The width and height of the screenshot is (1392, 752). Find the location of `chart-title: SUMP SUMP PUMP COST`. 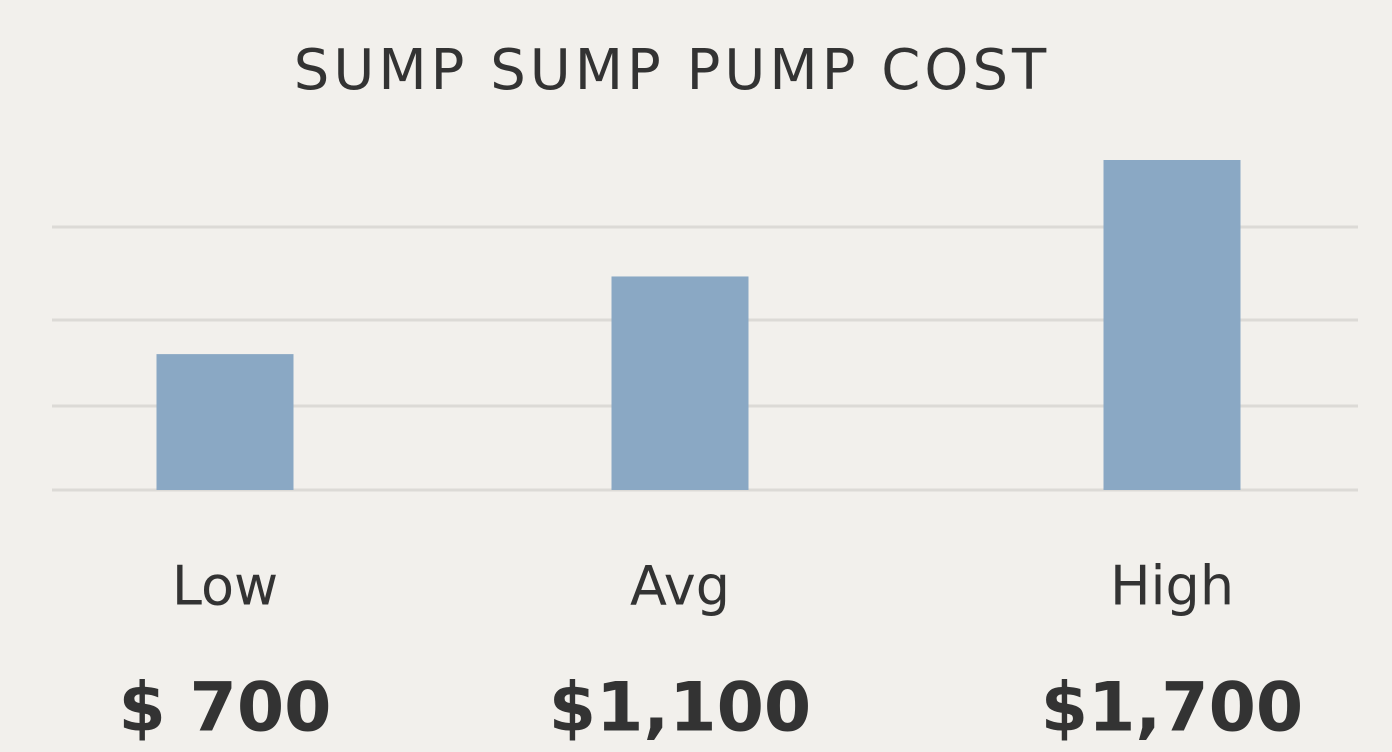

chart-title: SUMP SUMP PUMP COST is located at coordinates (672, 70).